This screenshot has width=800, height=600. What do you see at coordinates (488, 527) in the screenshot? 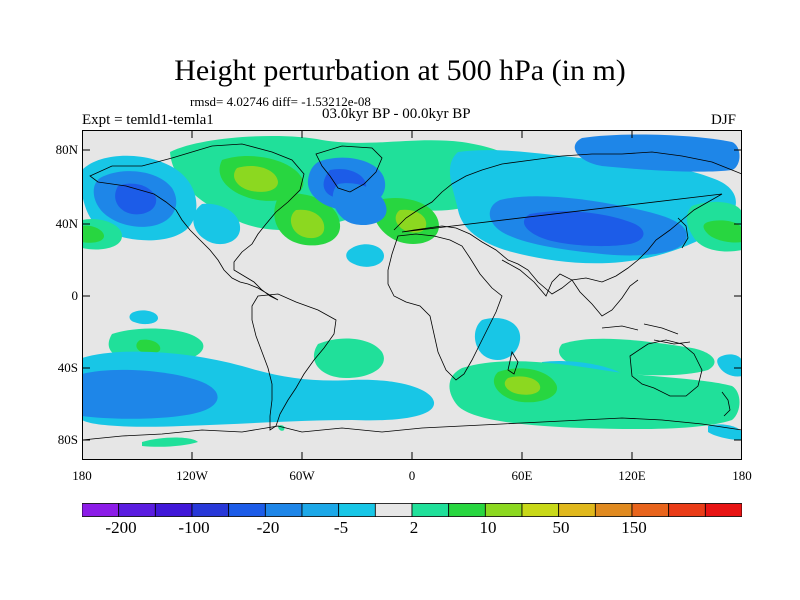
I see `colorbar-label: 10` at bounding box center [488, 527].